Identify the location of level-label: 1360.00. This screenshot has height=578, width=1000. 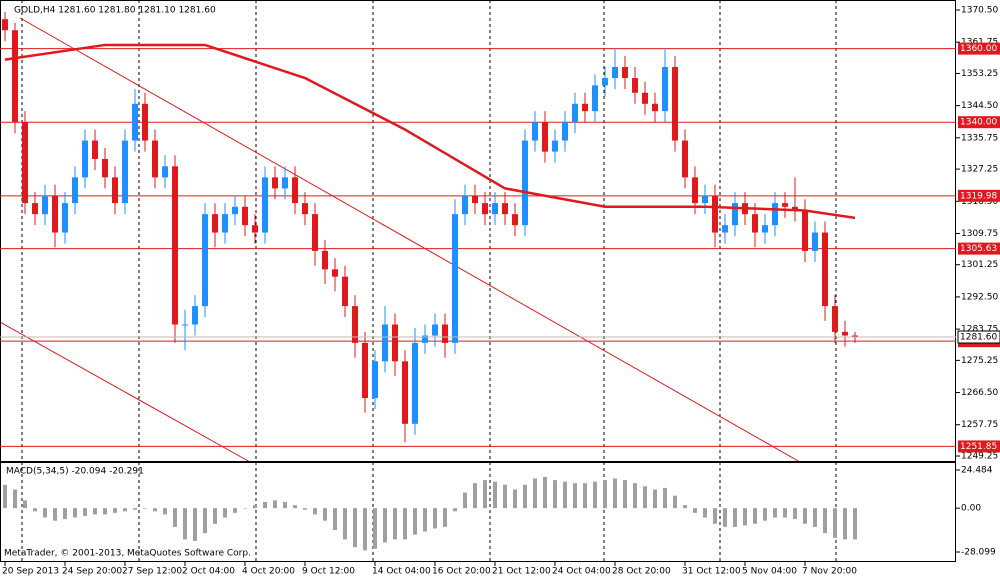
(978, 49).